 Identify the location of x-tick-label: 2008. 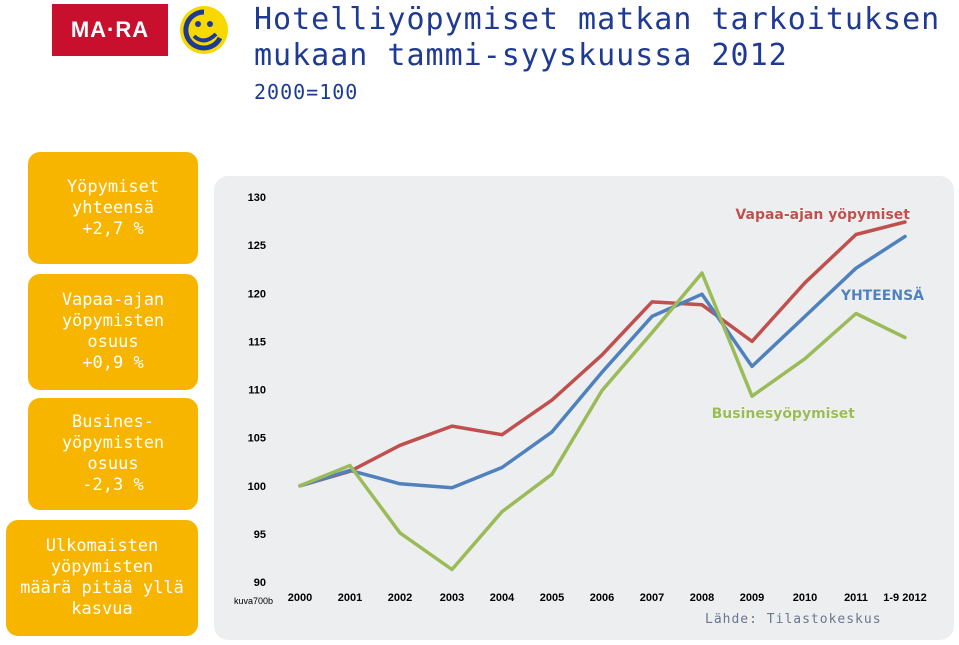
(702, 598).